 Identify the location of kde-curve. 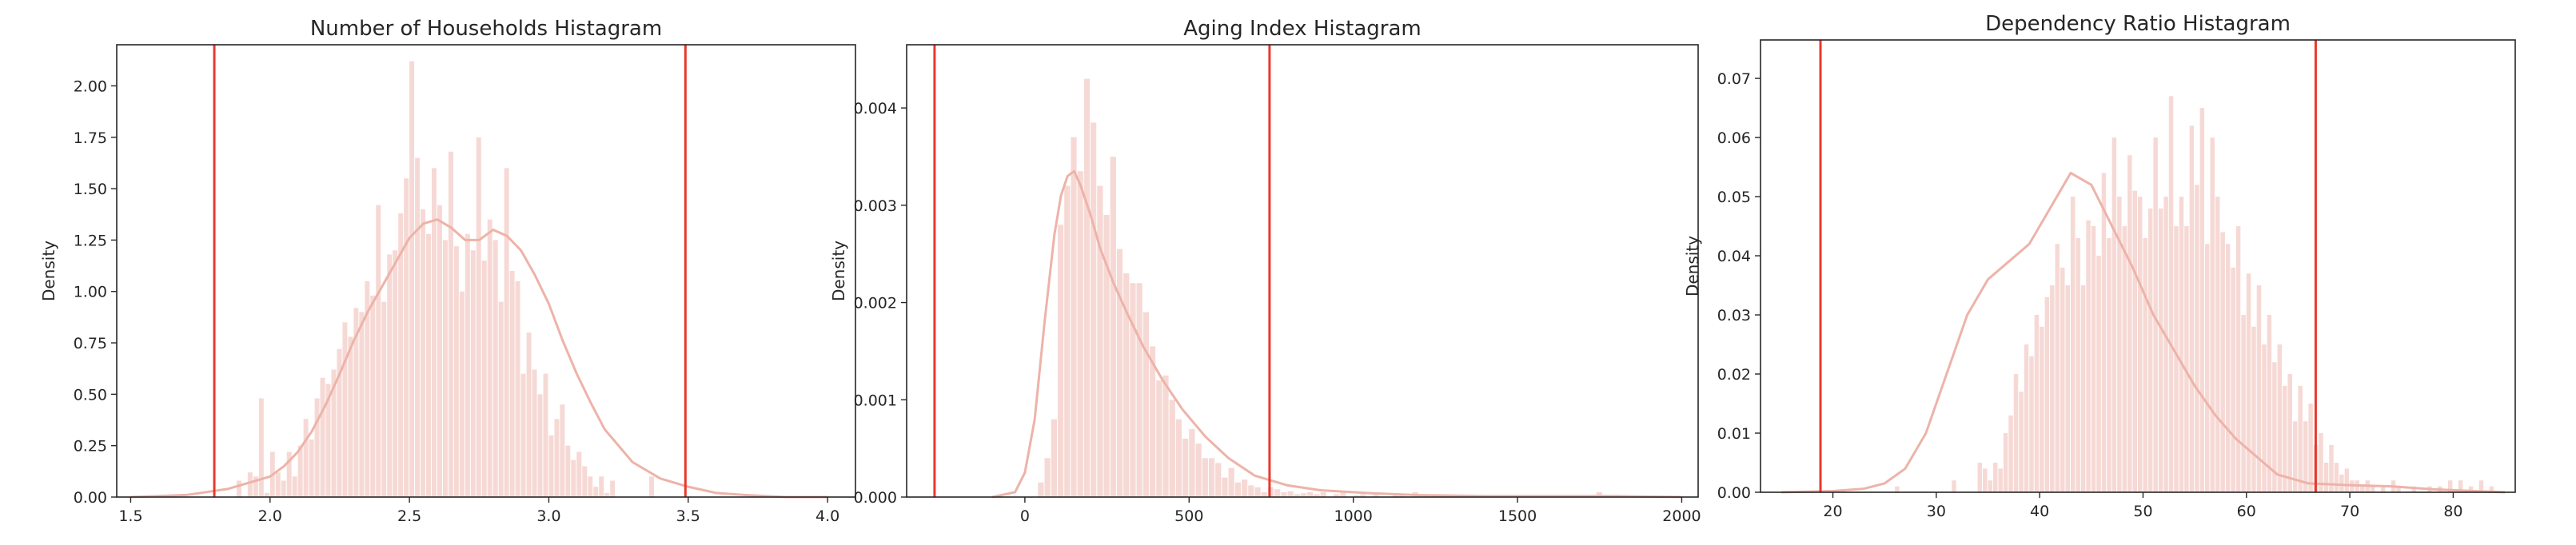
(479, 358).